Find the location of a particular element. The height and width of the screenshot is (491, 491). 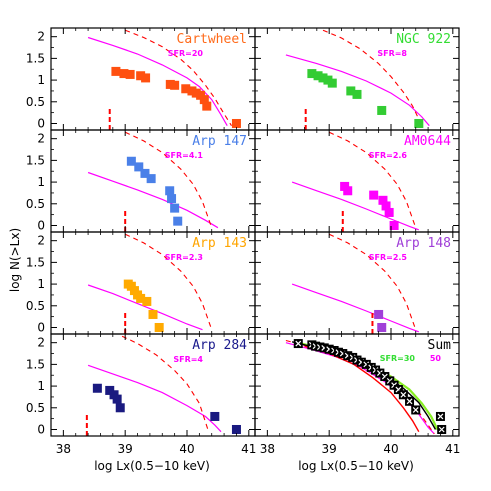

sfr-label: SFR=30 is located at coordinates (398, 358).